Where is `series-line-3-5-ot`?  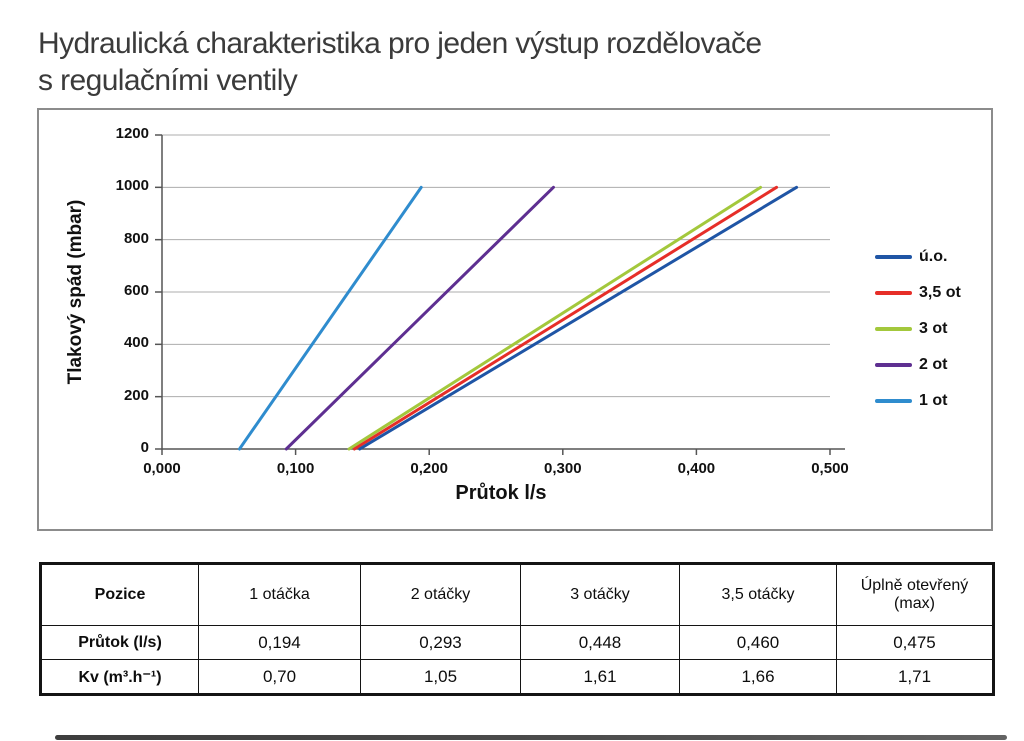
series-line-3-5-ot is located at coordinates (565, 318).